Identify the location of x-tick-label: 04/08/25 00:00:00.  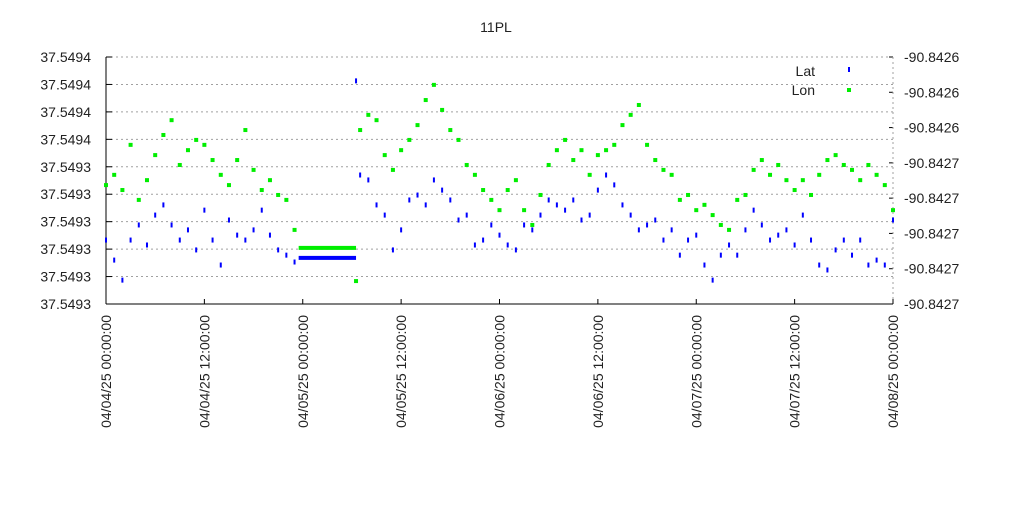
(893, 371).